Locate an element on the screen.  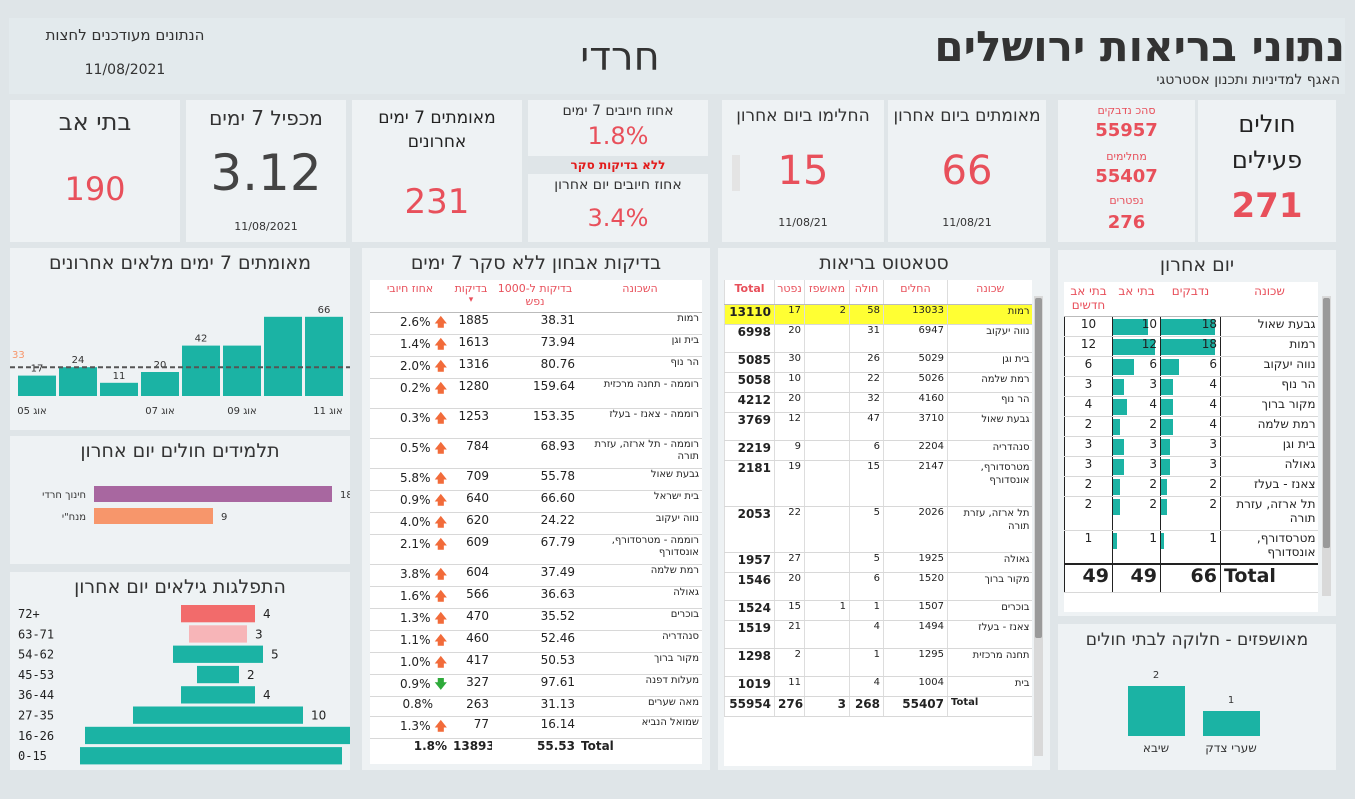
table-row: 4 4 4 מקור ברוך is located at coordinates (1191, 406).